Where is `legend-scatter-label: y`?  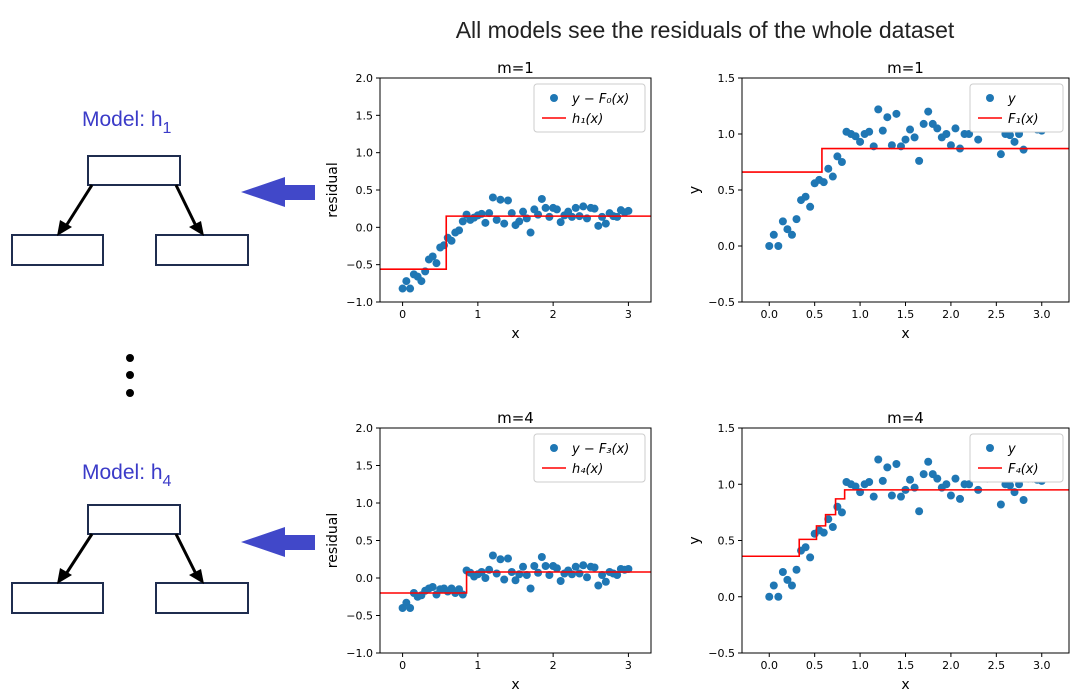
legend-scatter-label: y is located at coordinates (1011, 99).